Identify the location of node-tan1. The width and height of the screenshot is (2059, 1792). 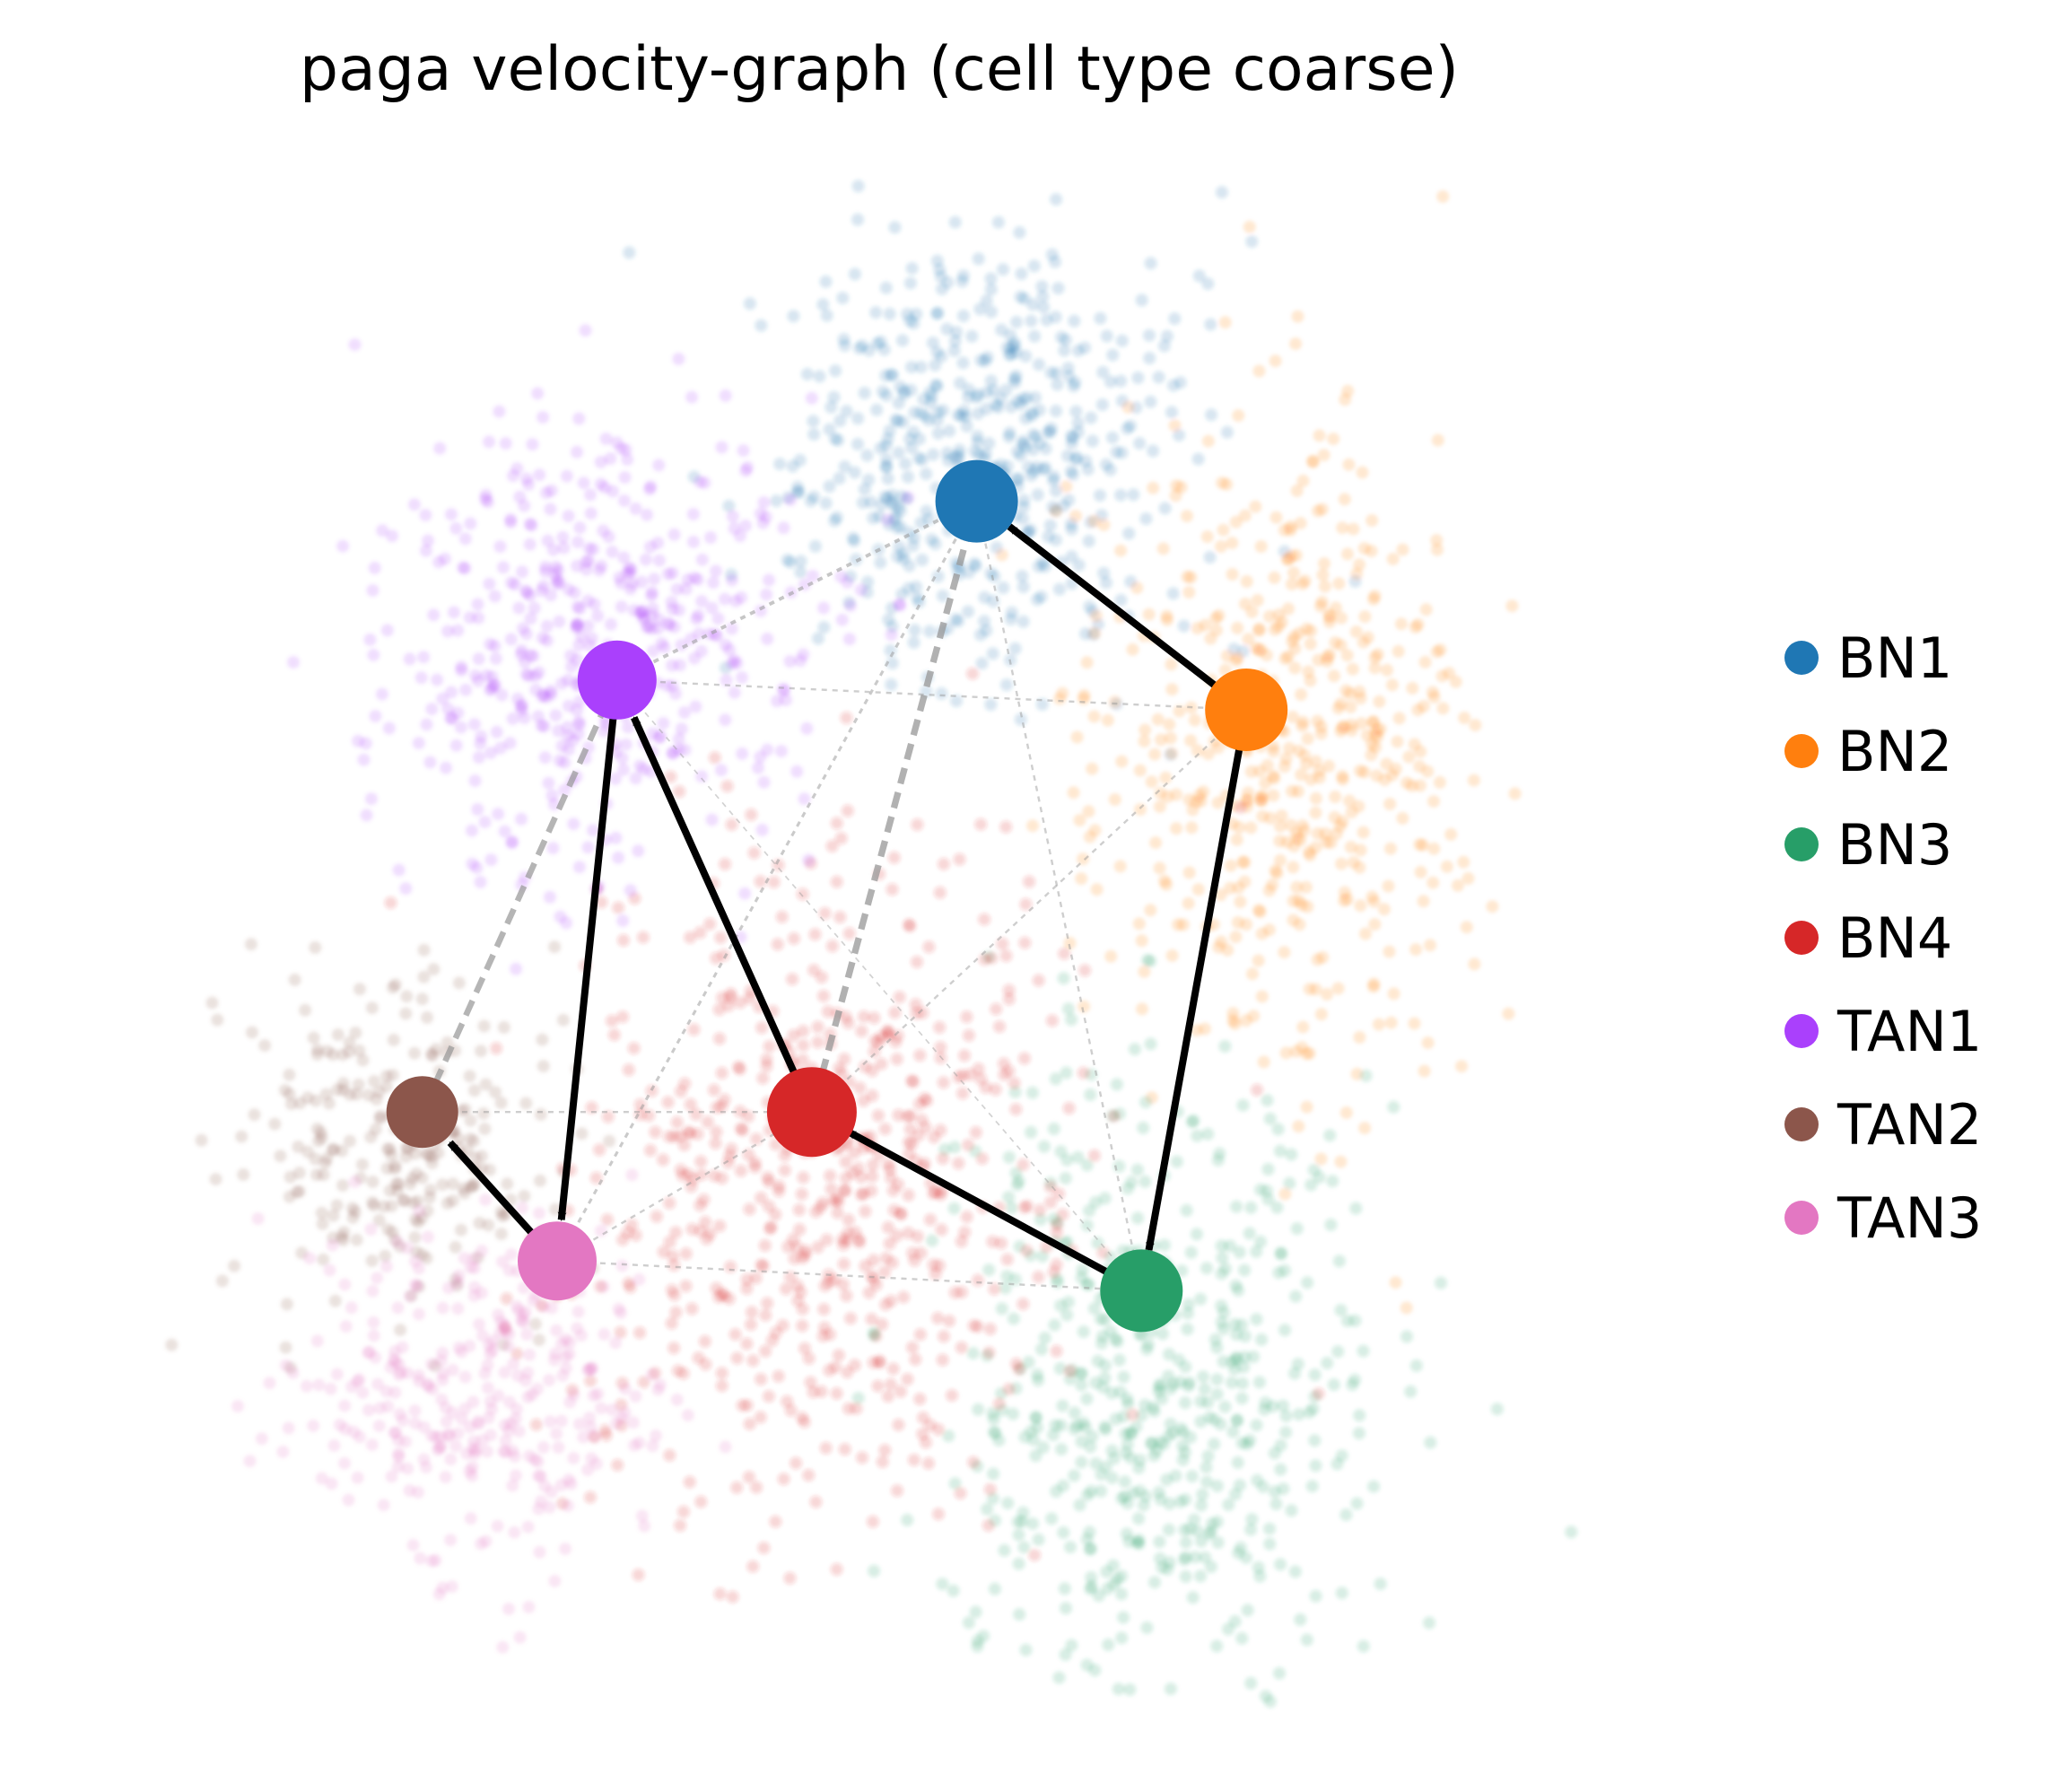
(617, 680).